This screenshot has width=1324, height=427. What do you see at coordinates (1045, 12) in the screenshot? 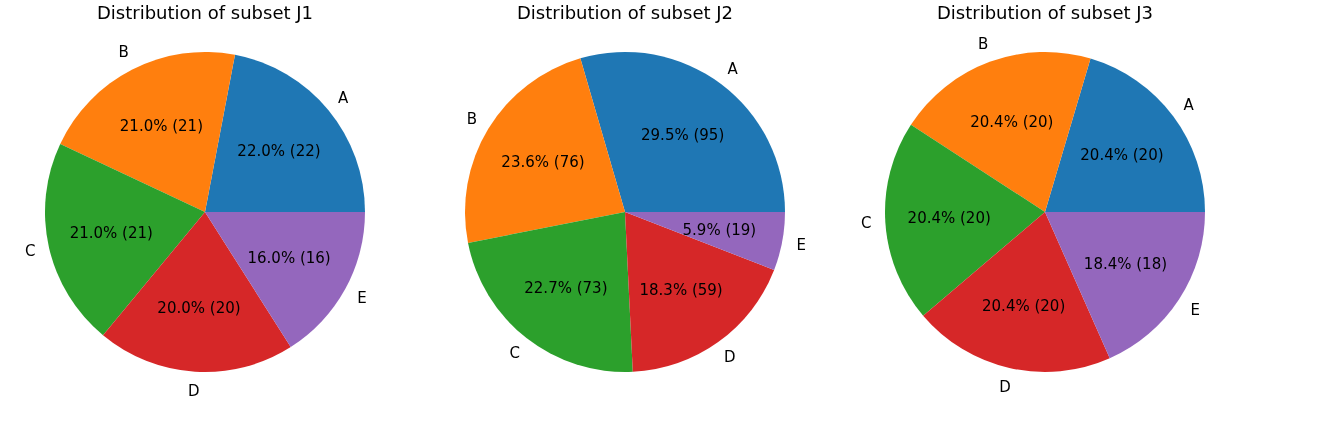
I see `chart-title: Distribution of subset J3` at bounding box center [1045, 12].